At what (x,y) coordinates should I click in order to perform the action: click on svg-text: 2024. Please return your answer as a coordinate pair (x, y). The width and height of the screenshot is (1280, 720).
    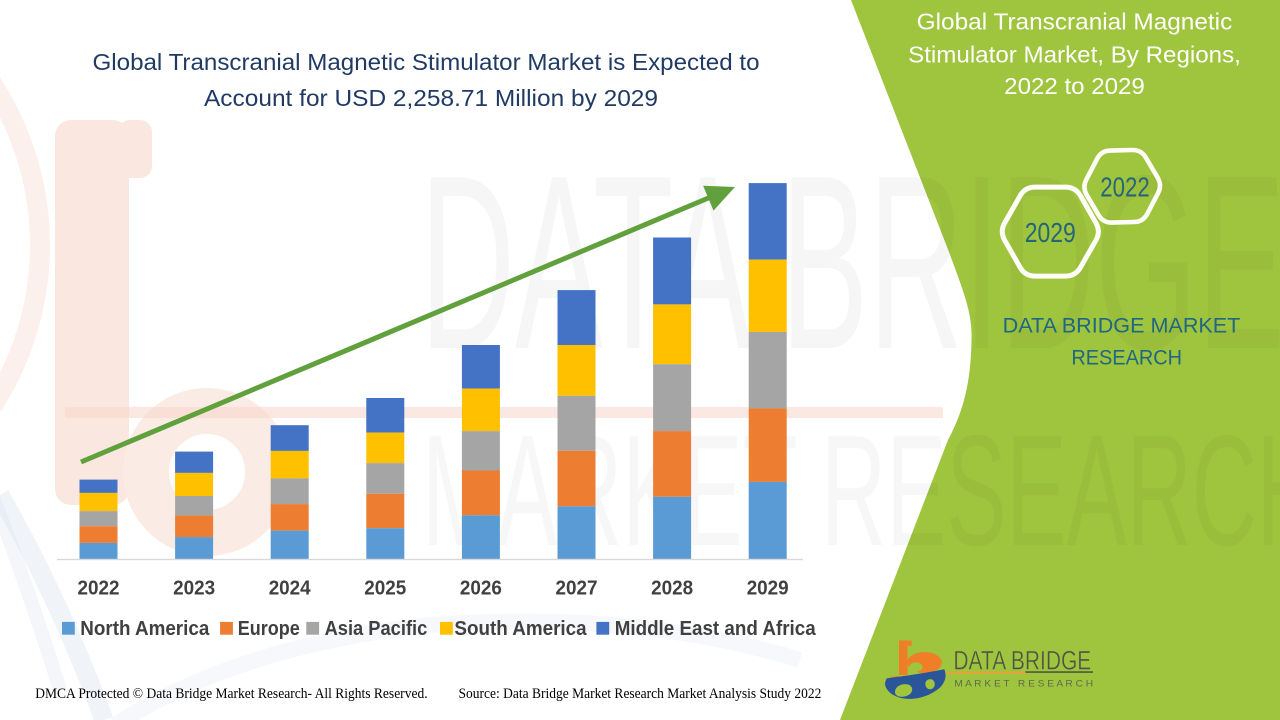
    Looking at the image, I should click on (290, 589).